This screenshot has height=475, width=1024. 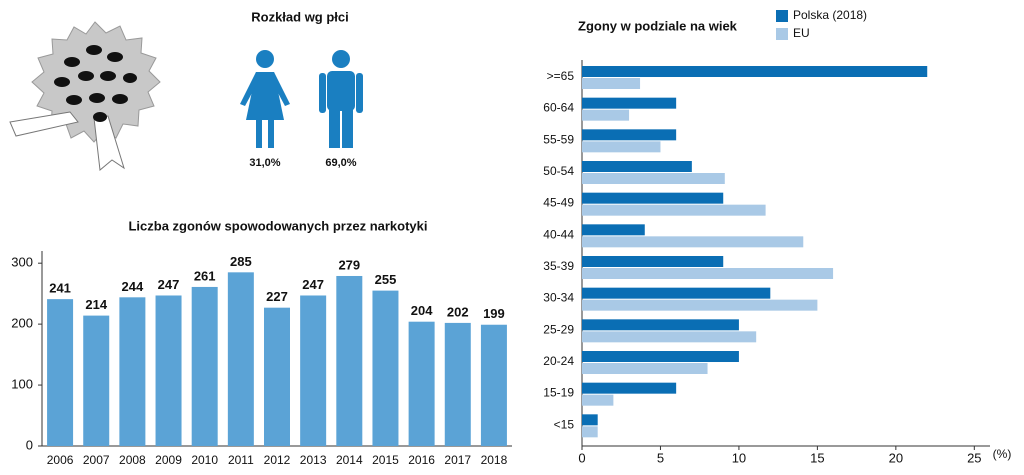 I want to click on female-icon, so click(x=265, y=99).